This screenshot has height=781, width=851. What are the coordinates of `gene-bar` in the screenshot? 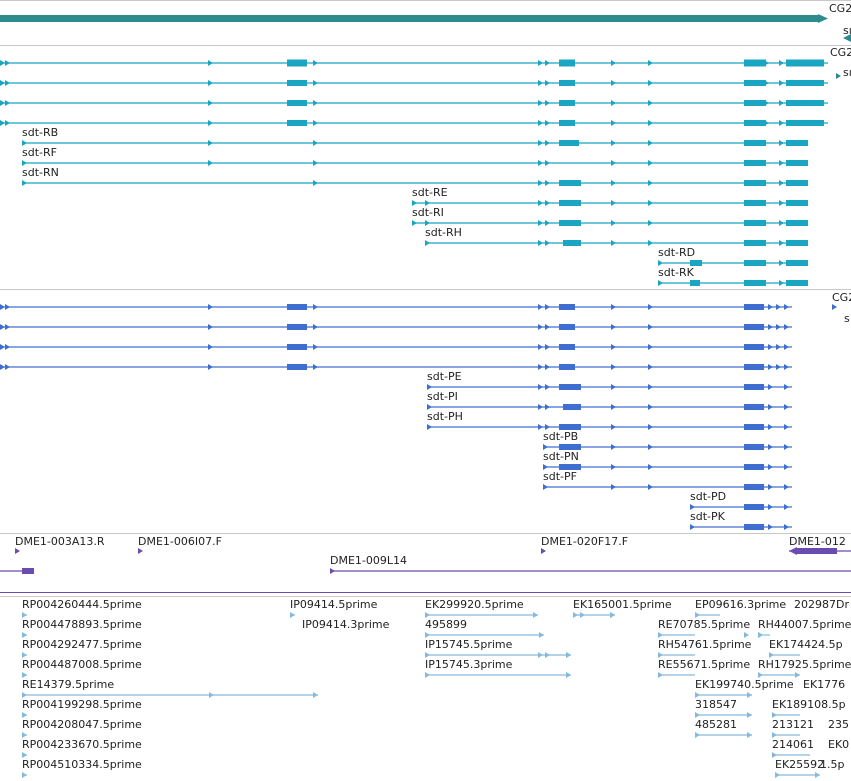 It's located at (409, 18).